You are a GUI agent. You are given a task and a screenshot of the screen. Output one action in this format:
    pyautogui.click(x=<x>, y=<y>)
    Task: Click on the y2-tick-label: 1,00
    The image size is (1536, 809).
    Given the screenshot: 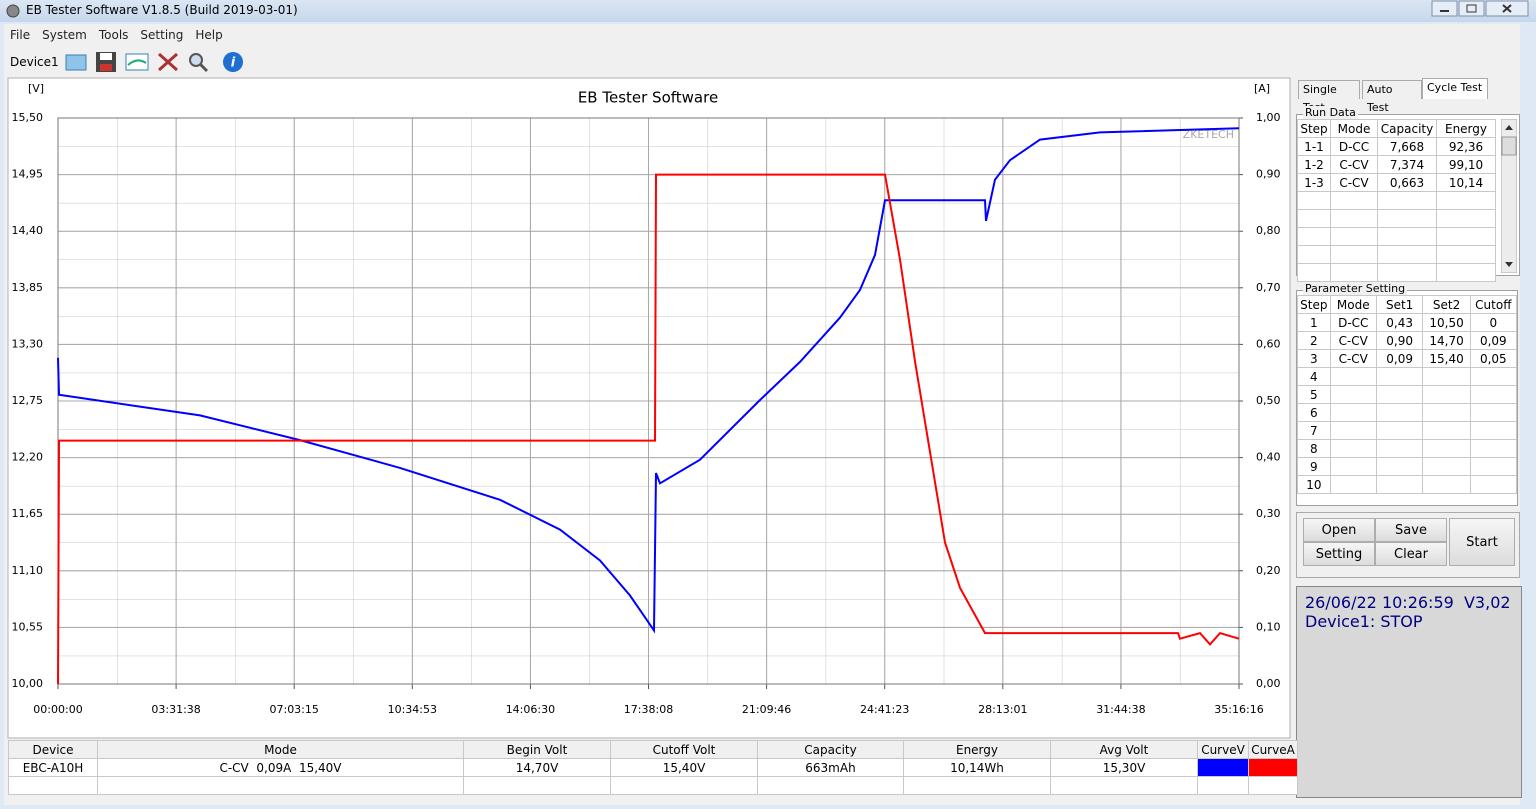 What is the action you would take?
    pyautogui.click(x=1268, y=117)
    